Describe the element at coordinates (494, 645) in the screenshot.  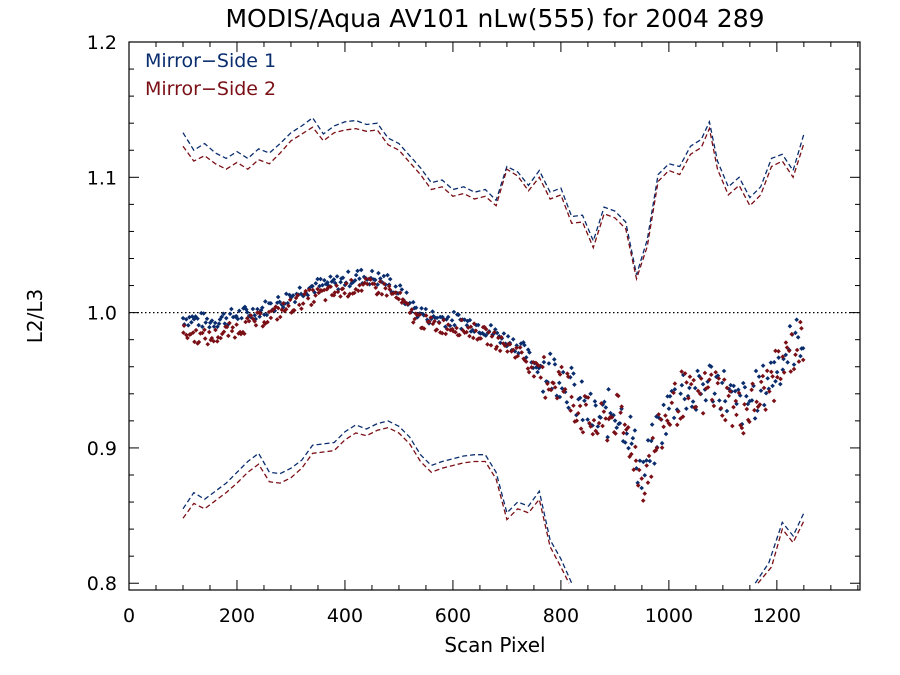
I see `x-axis-label: Scan Pixel` at that location.